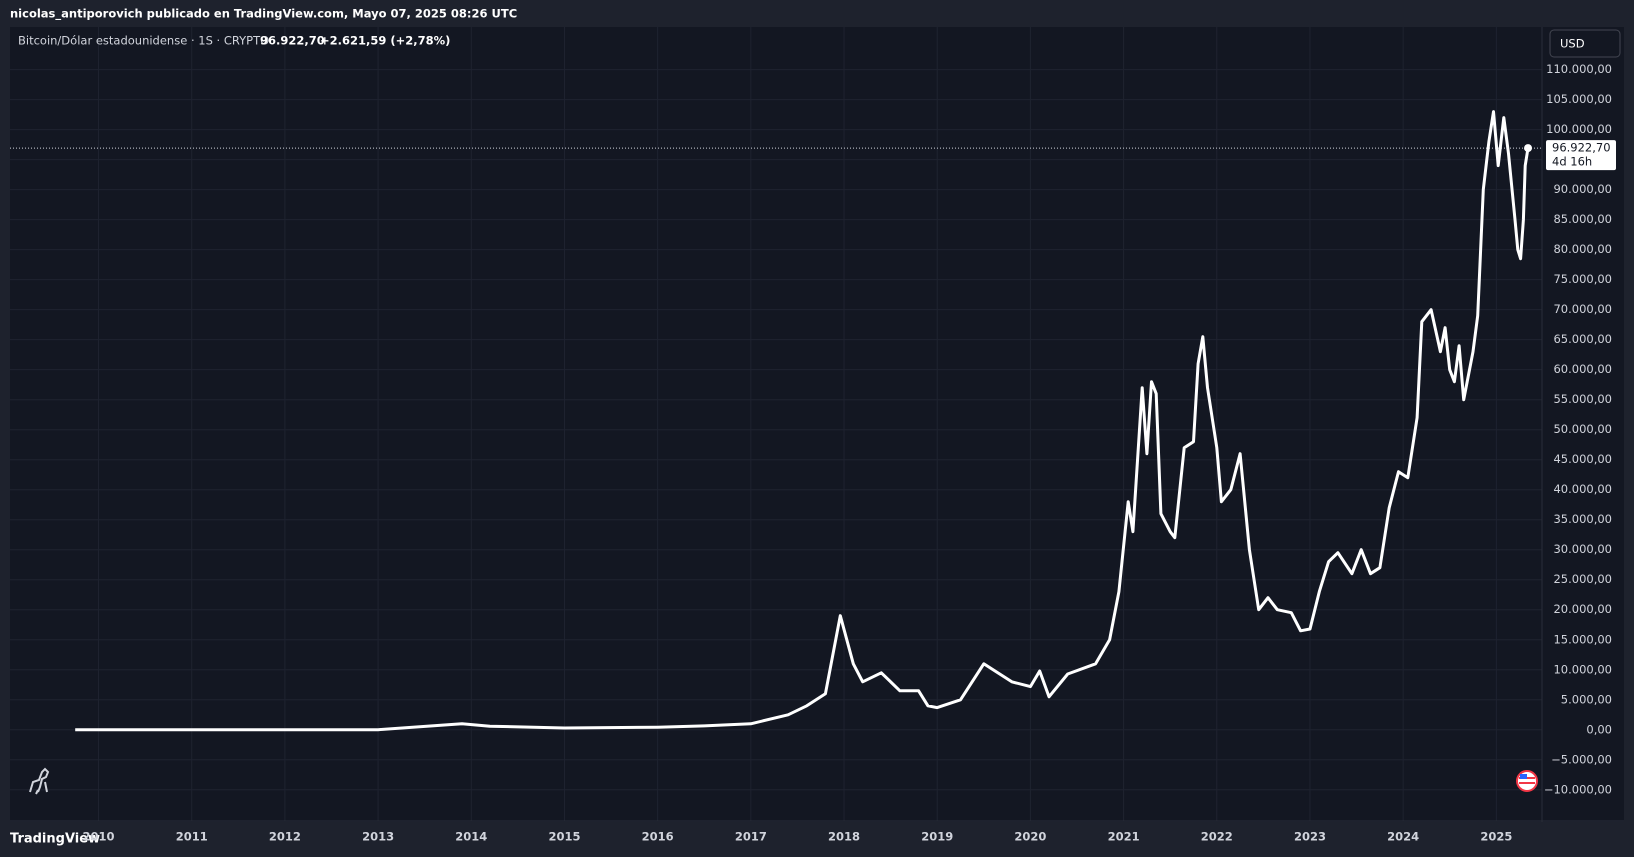 The height and width of the screenshot is (857, 1634). What do you see at coordinates (1582, 519) in the screenshot?
I see `y-tick-label: 35.000,00` at bounding box center [1582, 519].